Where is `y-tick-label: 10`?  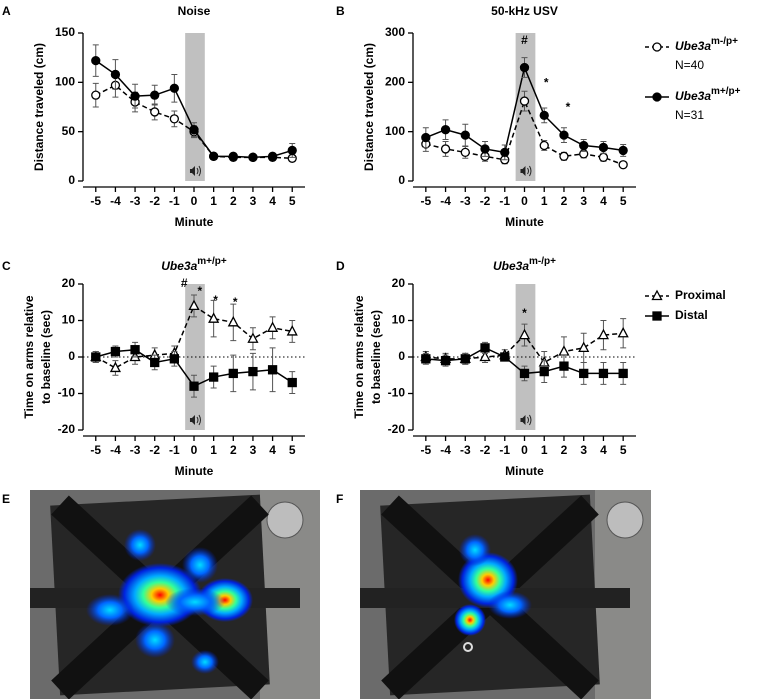 y-tick-label: 10 is located at coordinates (69, 320).